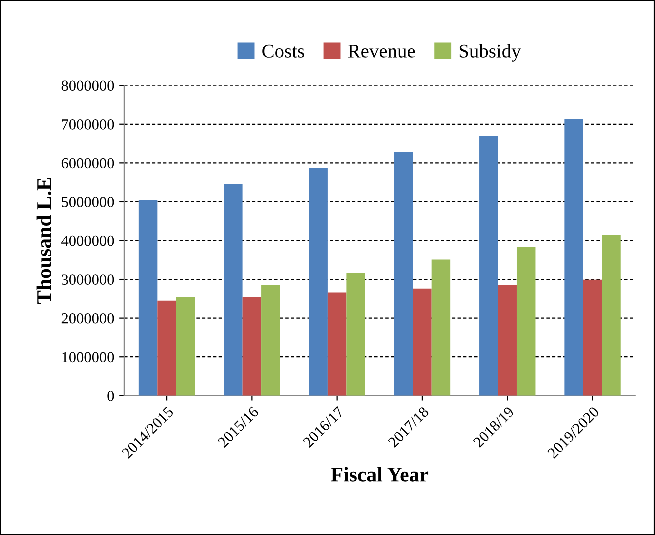  What do you see at coordinates (283, 51) in the screenshot?
I see `legend-label: Costs` at bounding box center [283, 51].